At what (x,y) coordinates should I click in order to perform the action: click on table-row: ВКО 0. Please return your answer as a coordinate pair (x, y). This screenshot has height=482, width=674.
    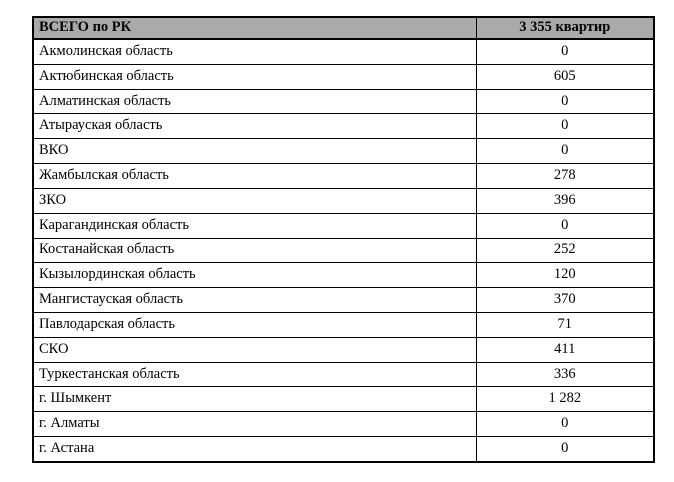
    Looking at the image, I should click on (343, 151).